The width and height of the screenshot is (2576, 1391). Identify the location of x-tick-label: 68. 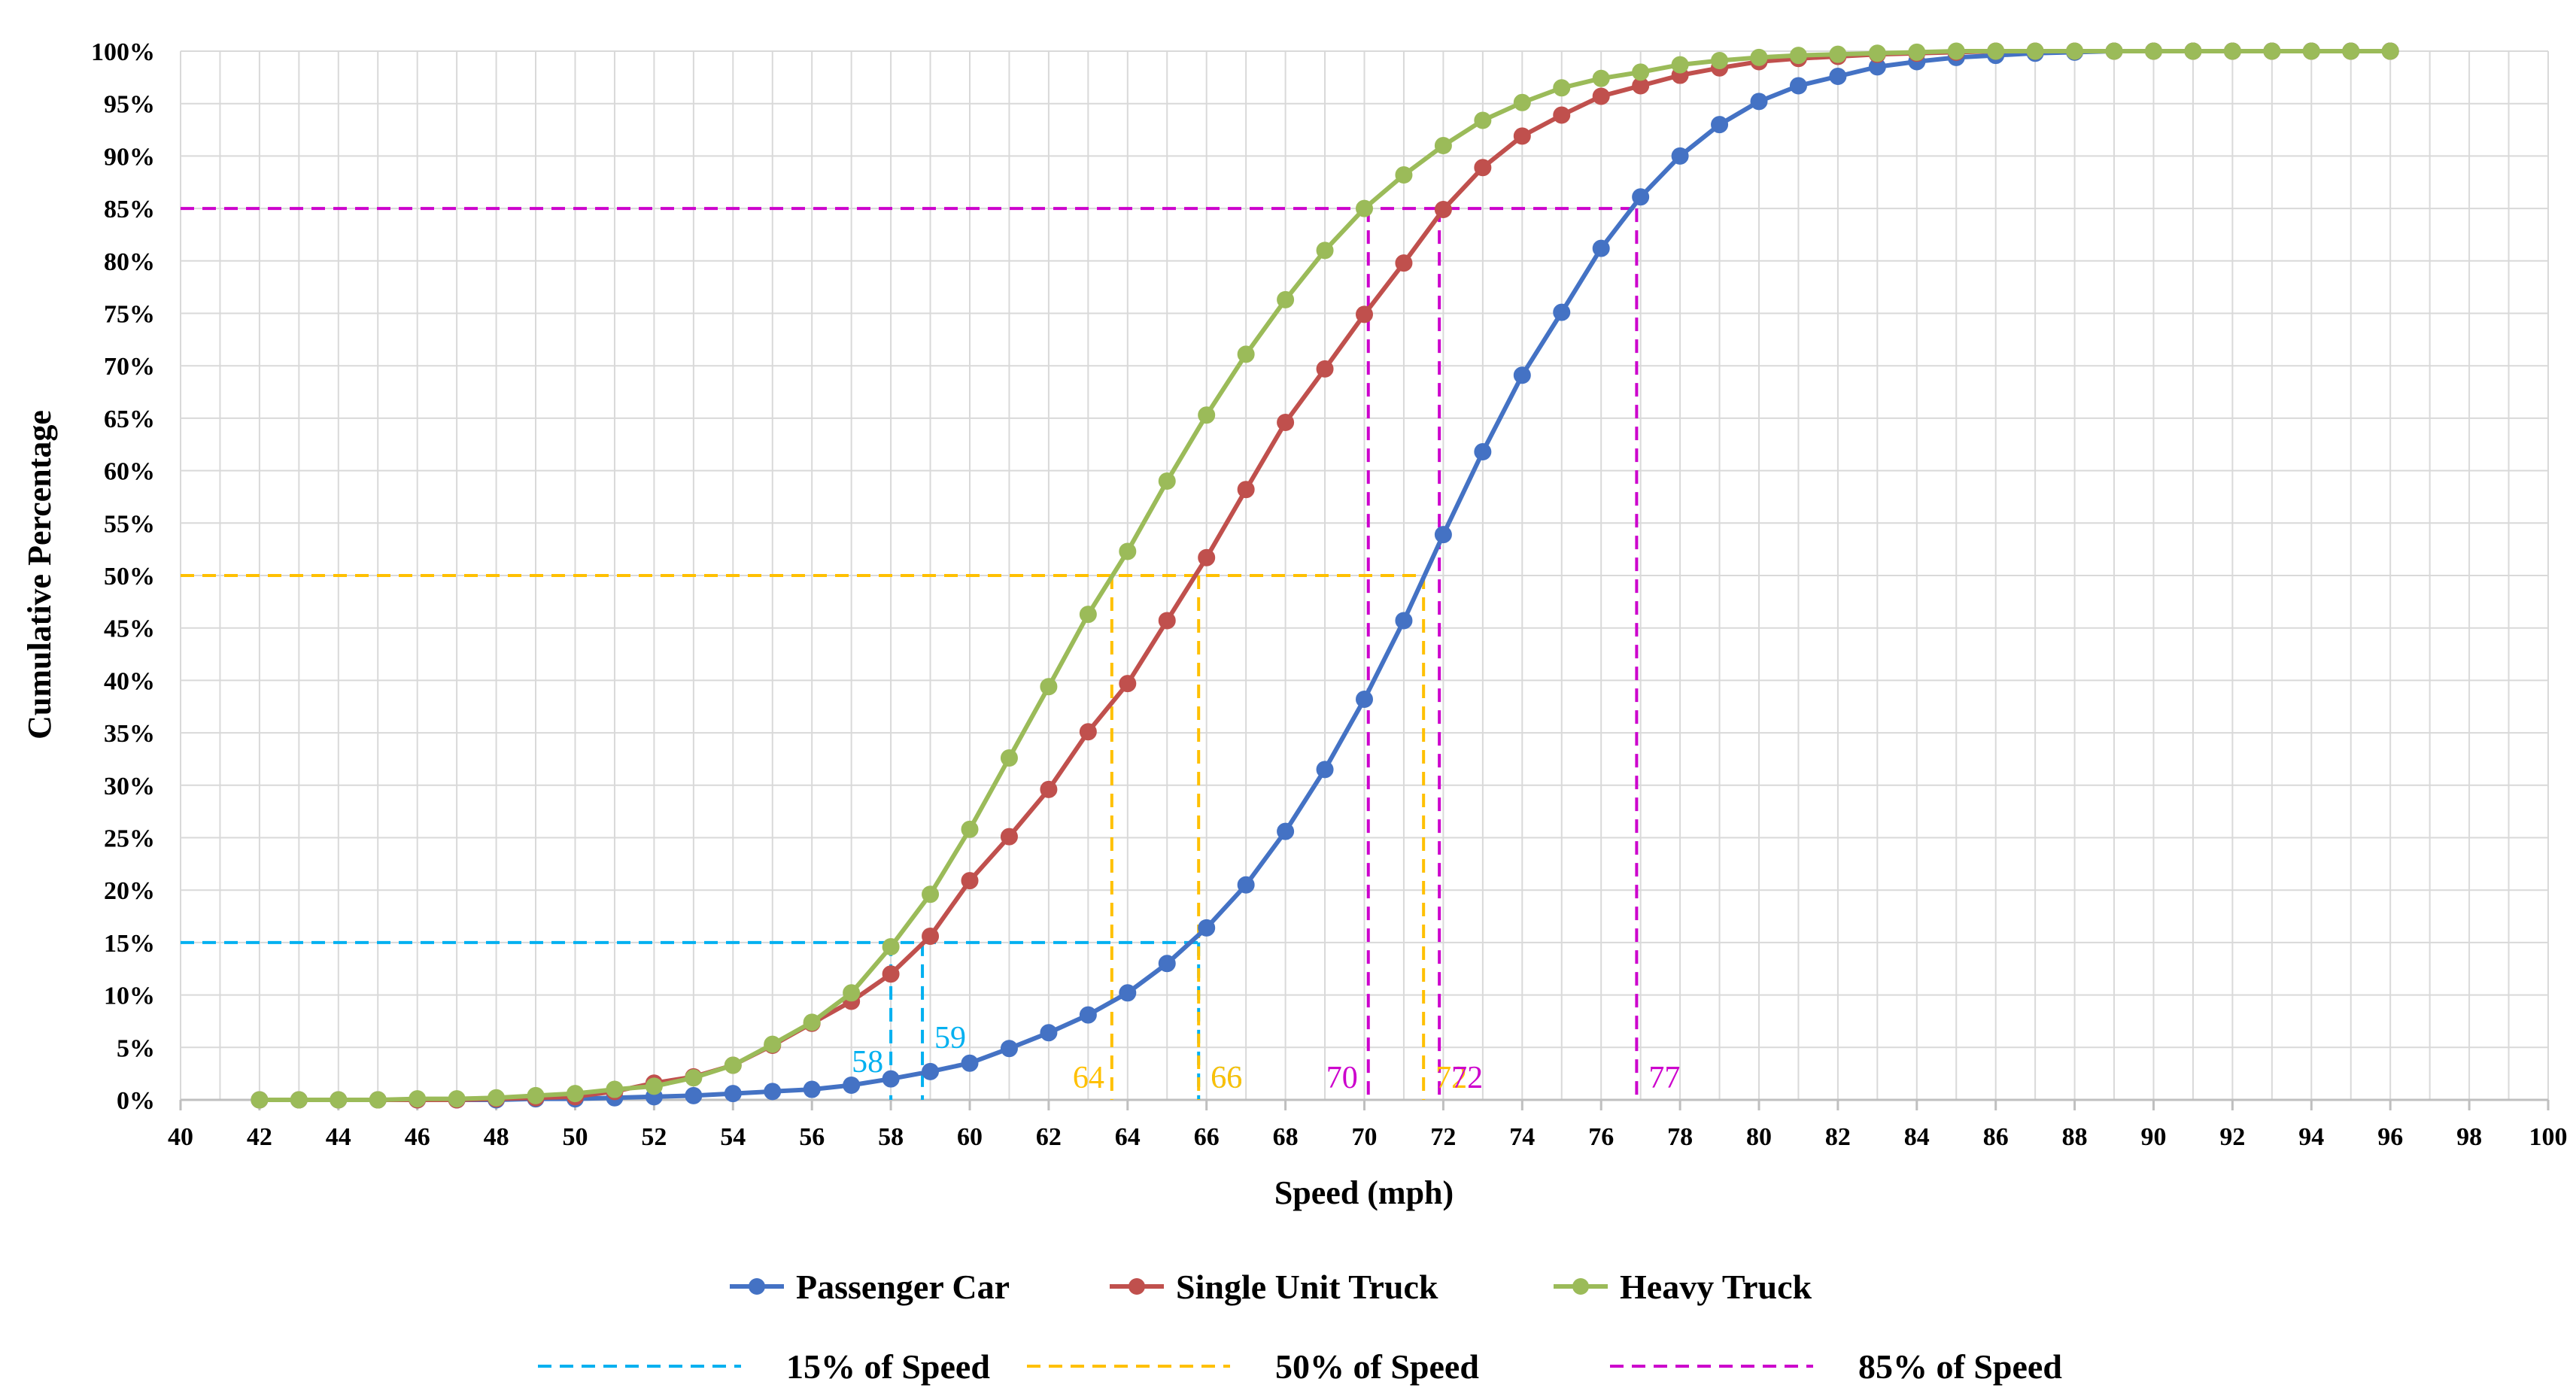
(1286, 1137).